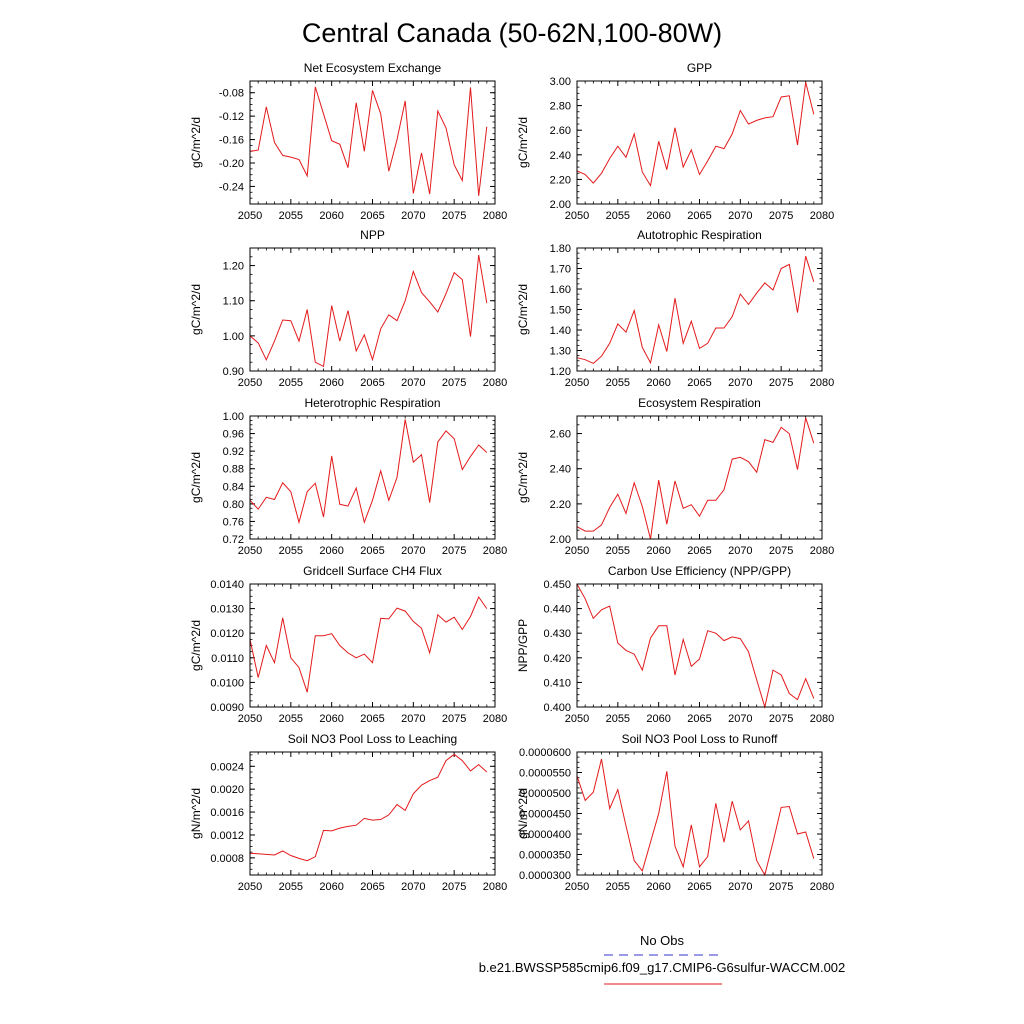  Describe the element at coordinates (560, 311) in the screenshot. I see `y-tick-label: 1.50` at that location.